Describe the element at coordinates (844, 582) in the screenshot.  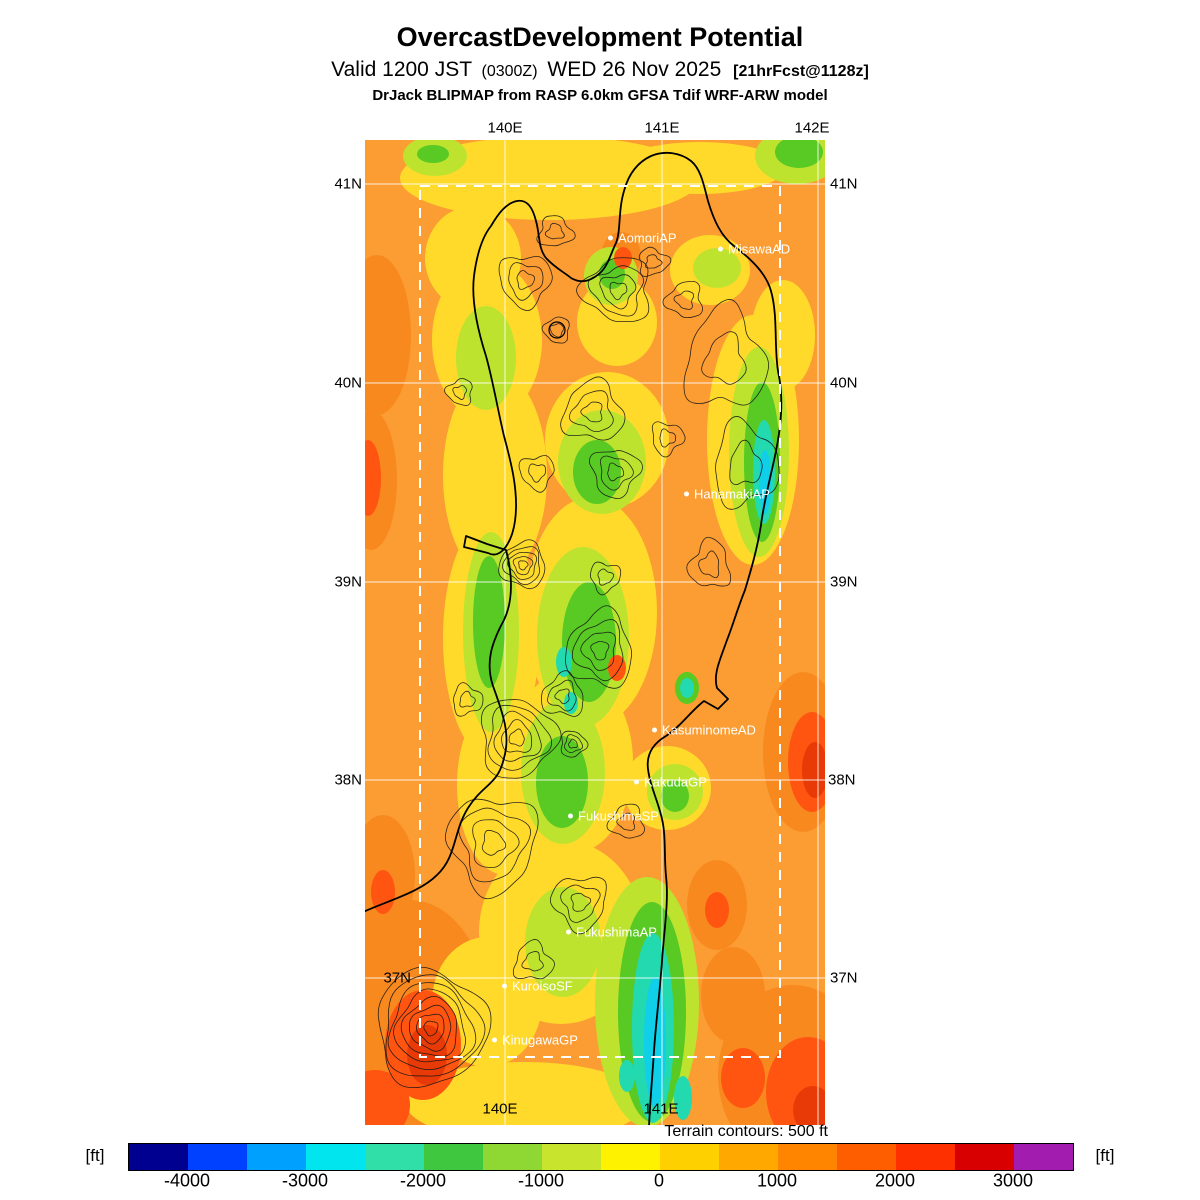
I see `lat-label-right-39n: 39N` at that location.